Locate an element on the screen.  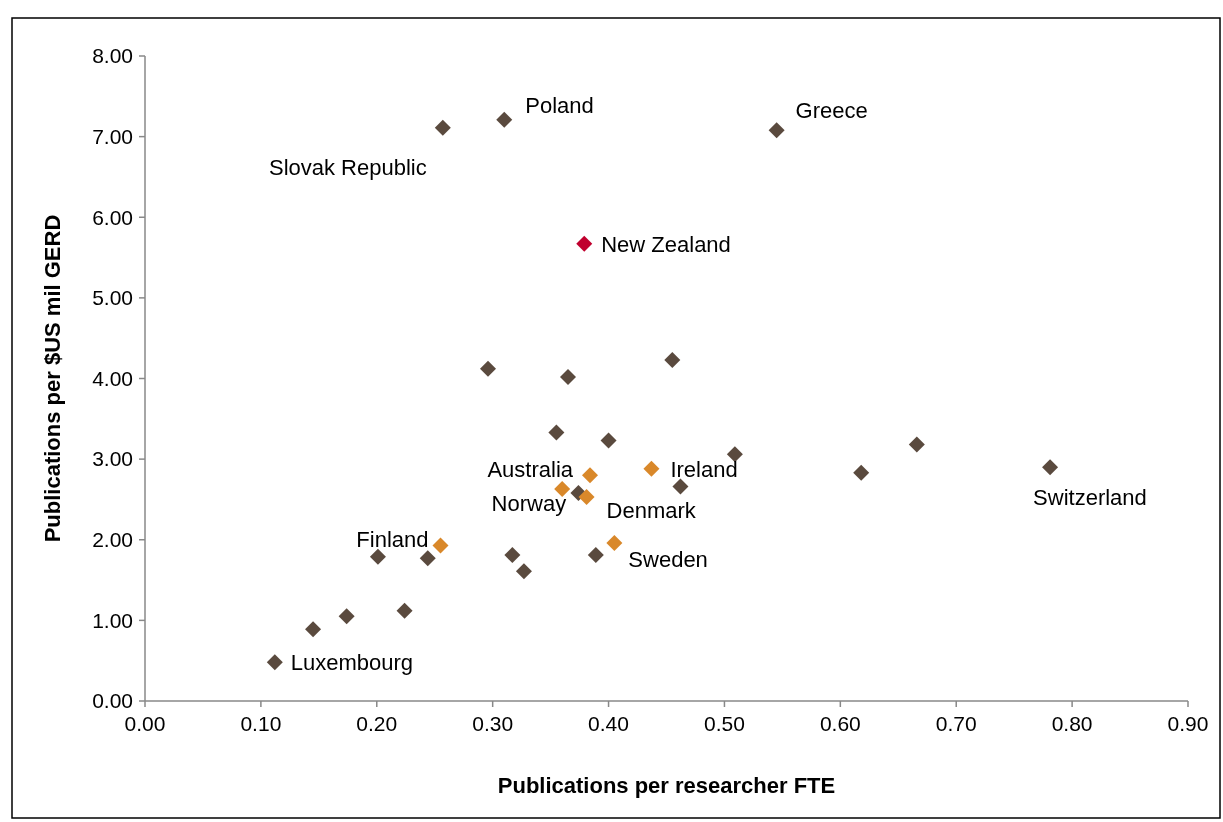
annotation: Denmark is located at coordinates (651, 510).